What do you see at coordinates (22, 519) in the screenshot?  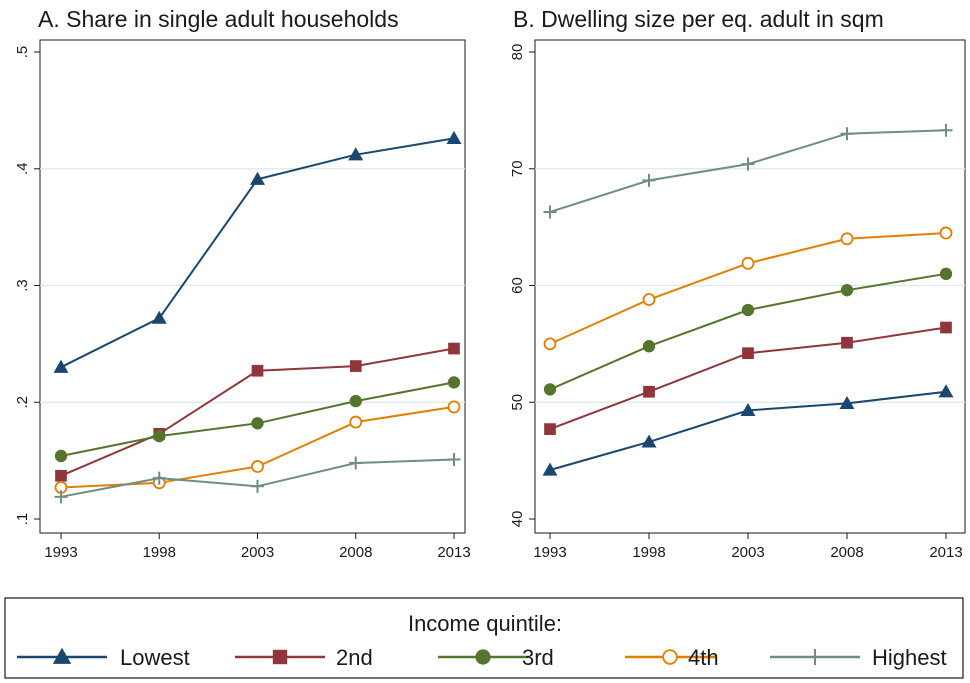 I see `panel-a-y-tick-label: .1` at bounding box center [22, 519].